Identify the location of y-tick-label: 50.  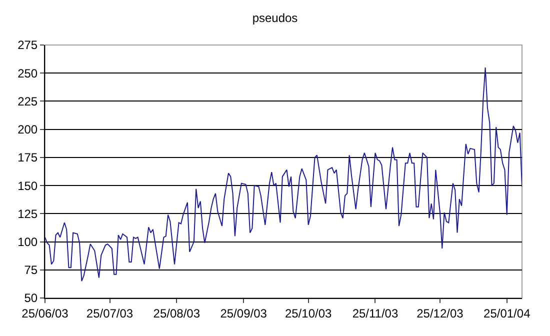
(31, 298).